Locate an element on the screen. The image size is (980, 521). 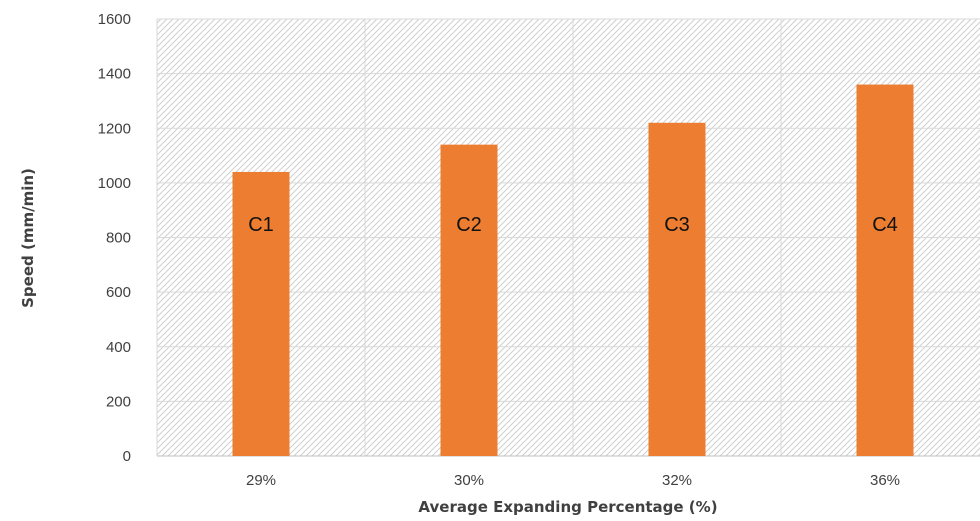
y-tick-label: 1000 is located at coordinates (114, 183).